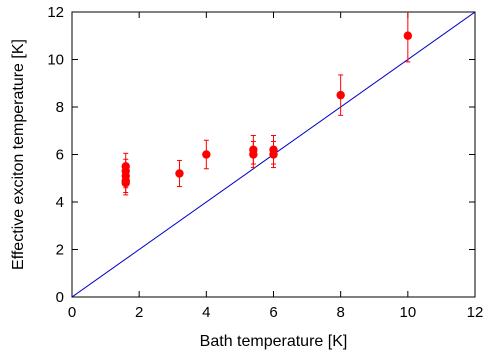 The image size is (489, 358). I want to click on y-axis-label: Effective exciton temperature [K], so click(18, 154).